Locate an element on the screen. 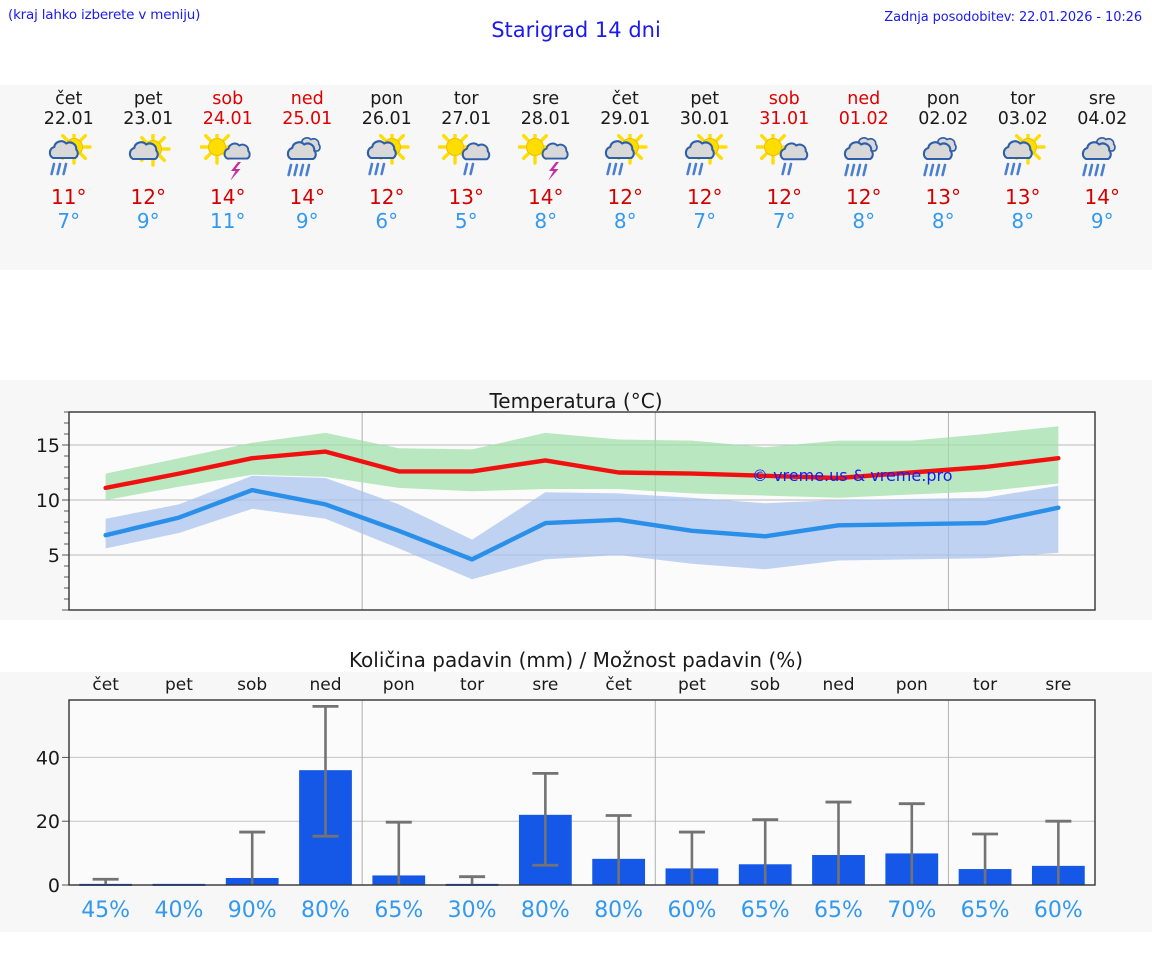 The height and width of the screenshot is (975, 1152). day-column: sob 24.01 14° 11° is located at coordinates (228, 177).